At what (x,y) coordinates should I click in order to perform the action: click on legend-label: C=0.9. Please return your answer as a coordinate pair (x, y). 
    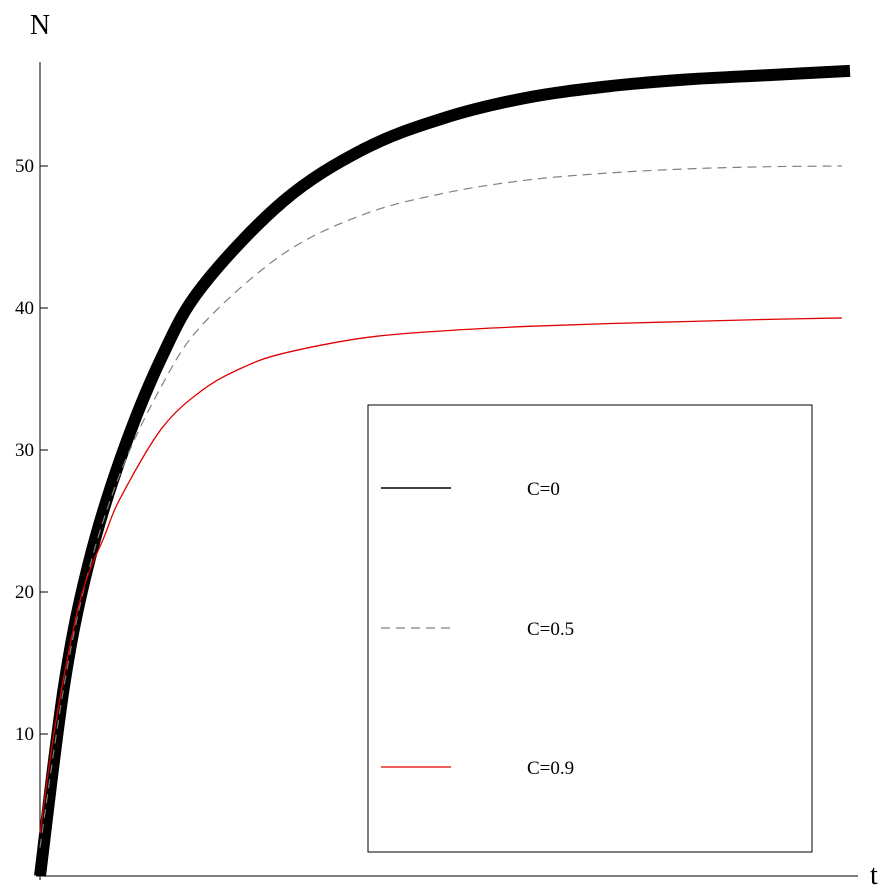
    Looking at the image, I should click on (550, 768).